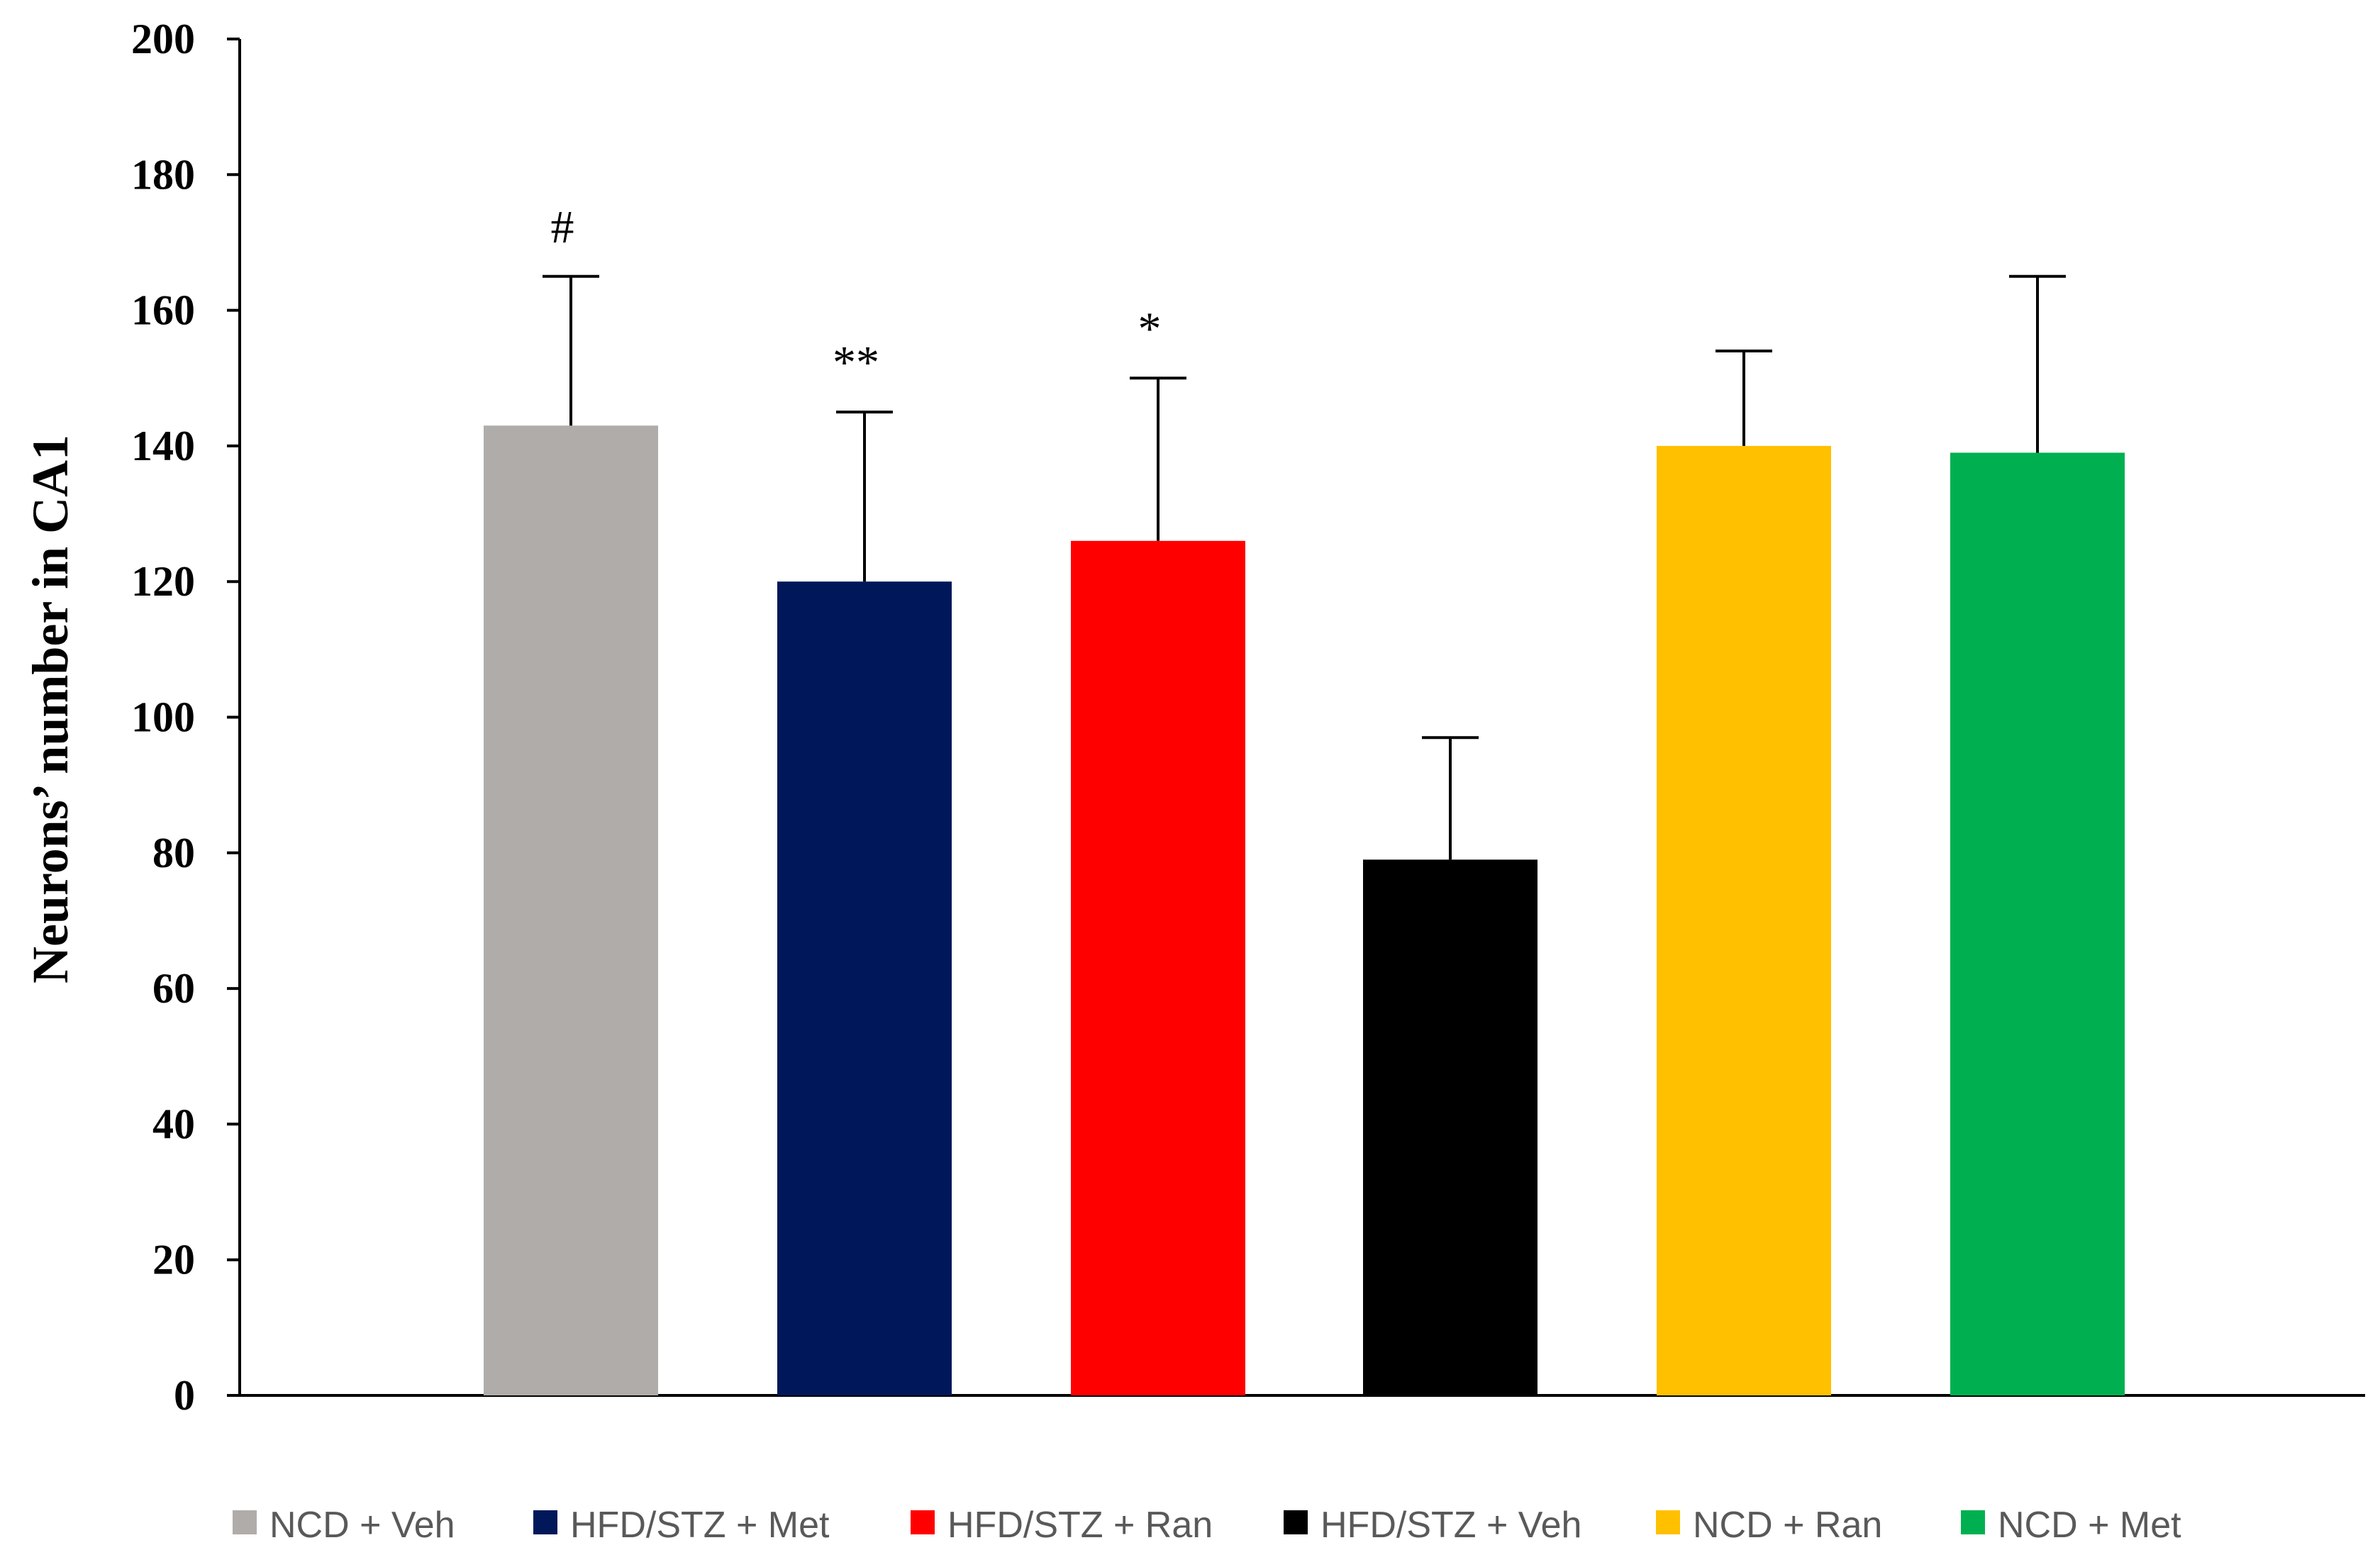  Describe the element at coordinates (362, 1526) in the screenshot. I see `legend-label-1: NCD + Veh` at that location.